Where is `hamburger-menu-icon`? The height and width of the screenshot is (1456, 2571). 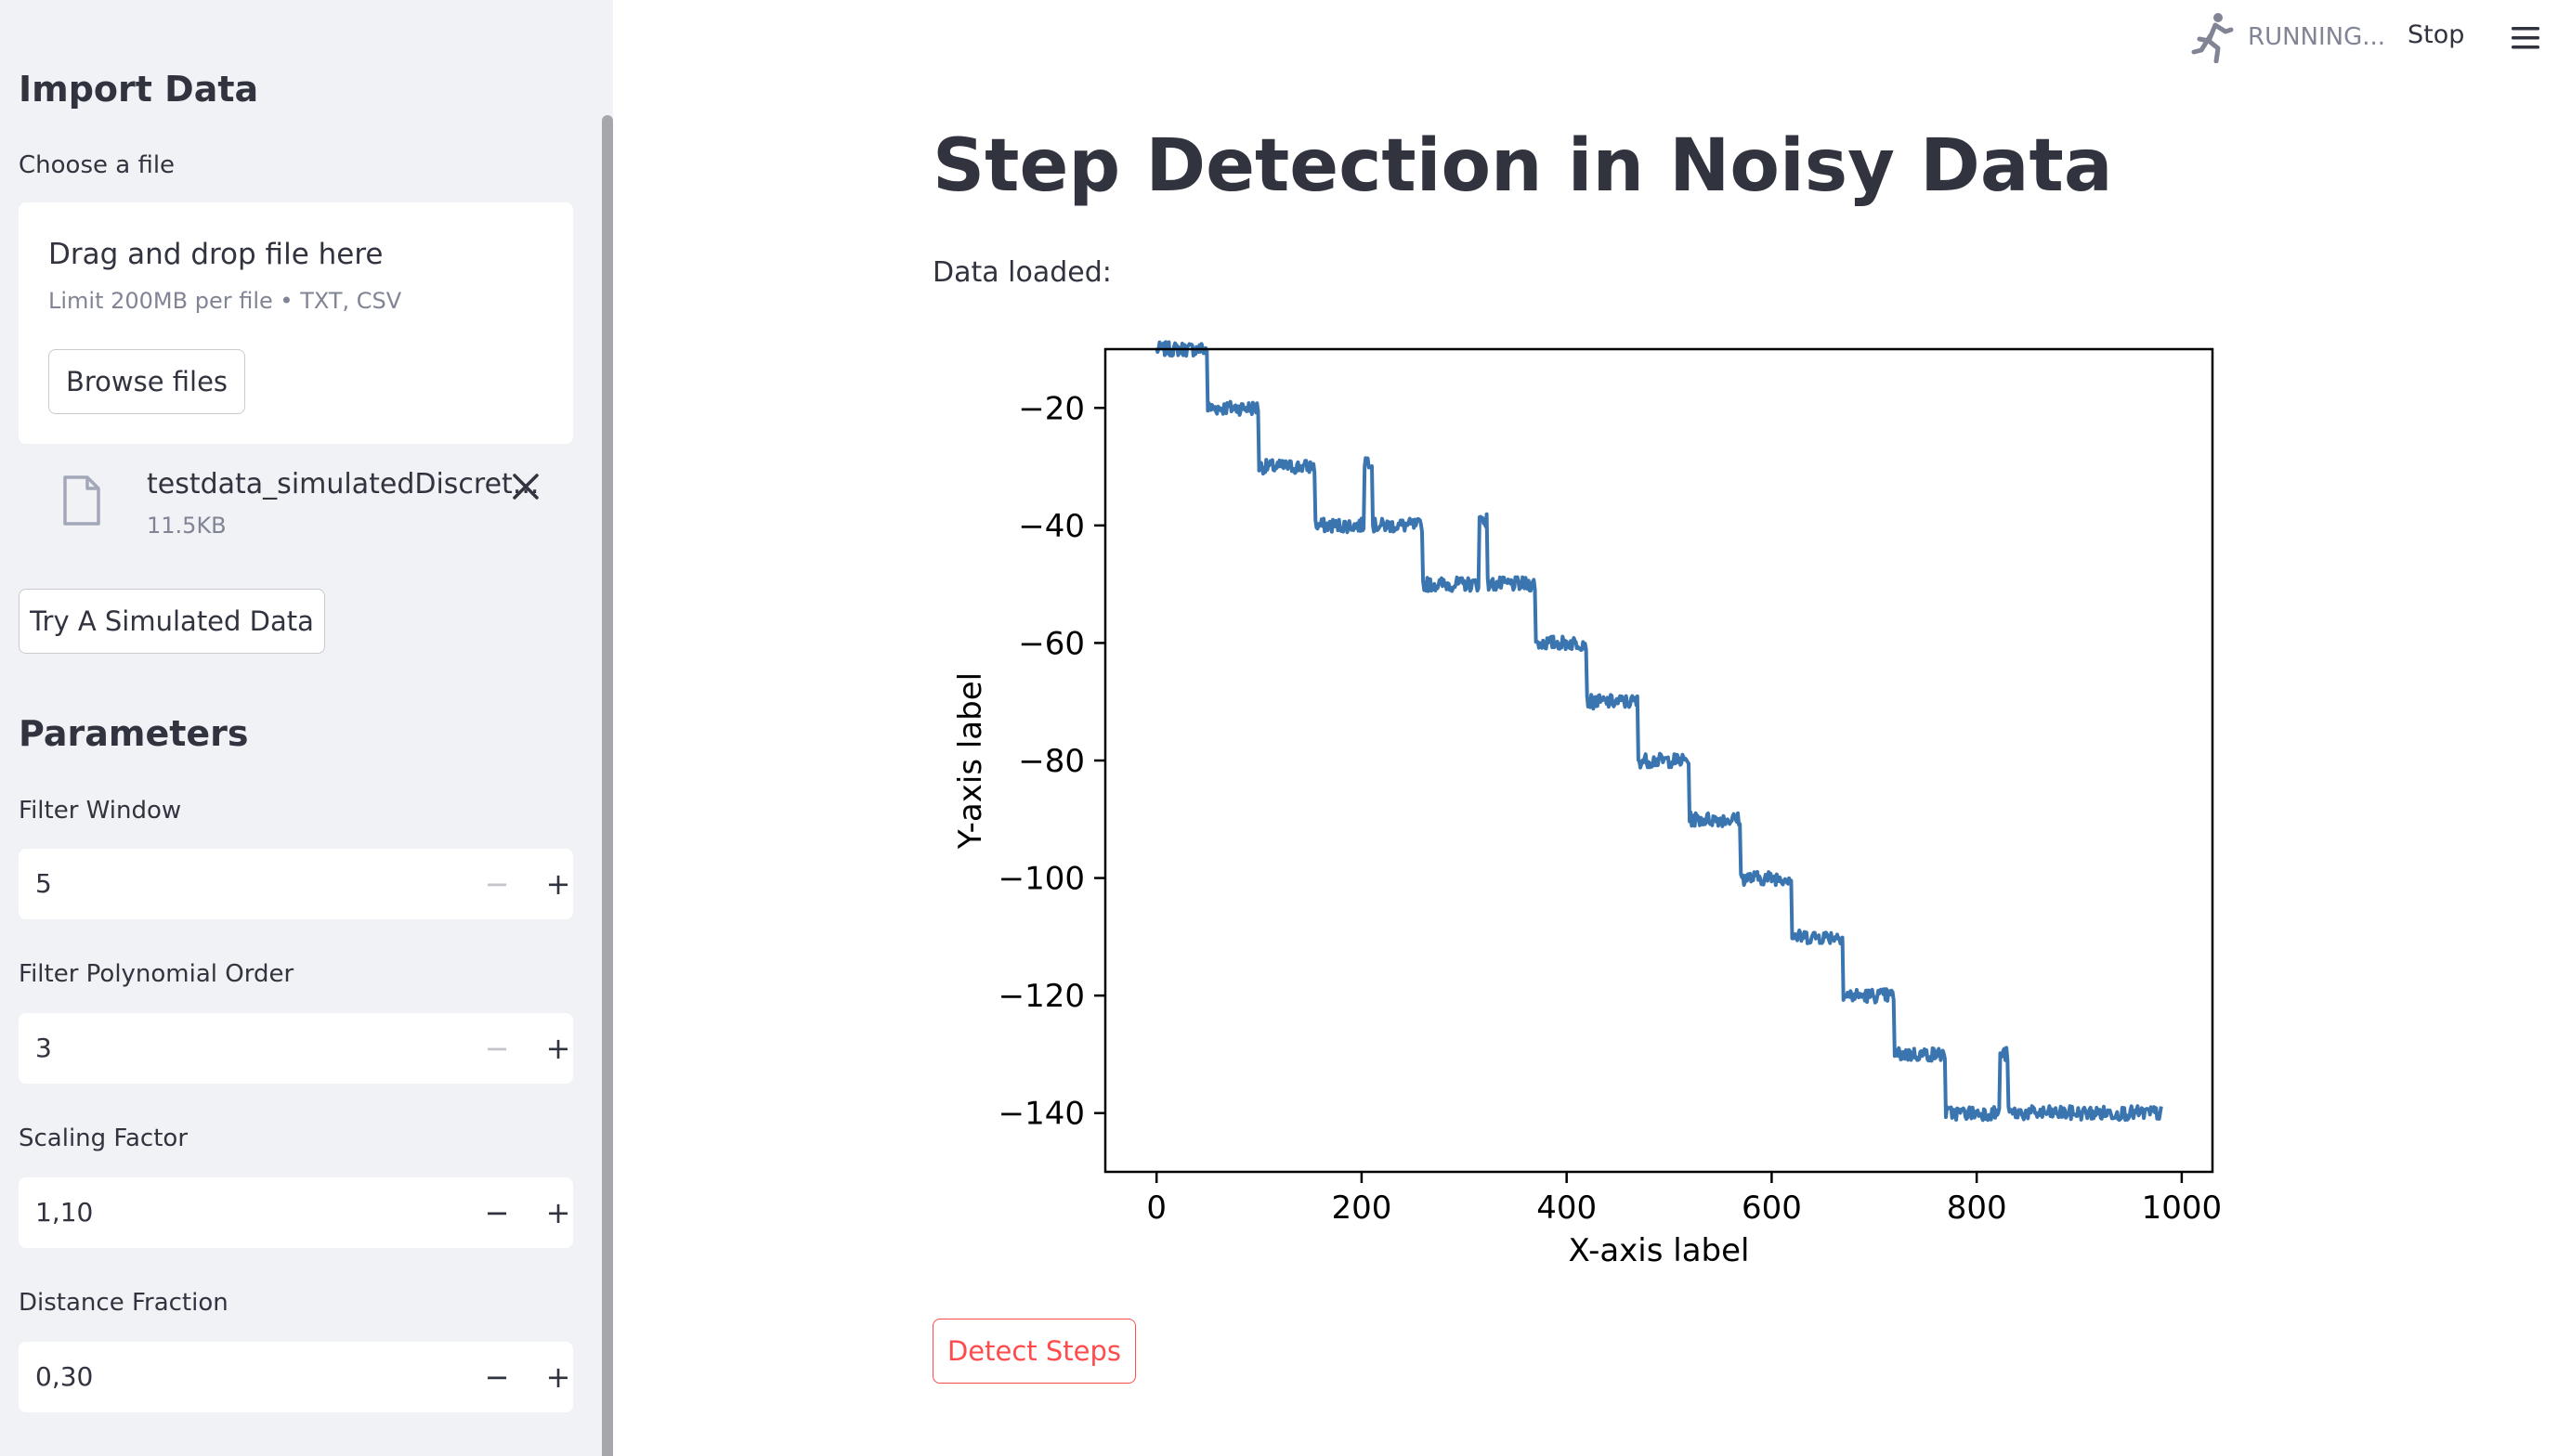 hamburger-menu-icon is located at coordinates (2525, 38).